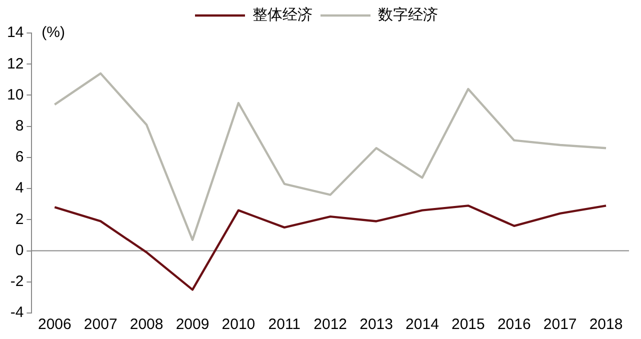 This screenshot has width=641, height=339. Describe the element at coordinates (408, 15) in the screenshot. I see `legend-label: 数字经济` at that location.